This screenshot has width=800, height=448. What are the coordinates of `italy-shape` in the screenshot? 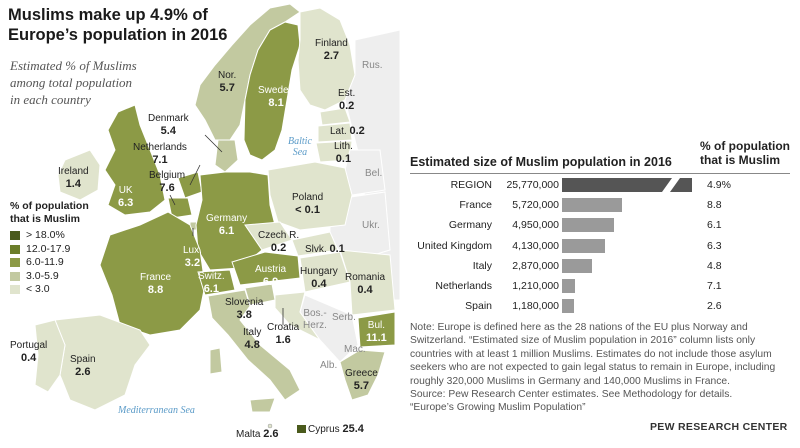 It's located at (254, 345).